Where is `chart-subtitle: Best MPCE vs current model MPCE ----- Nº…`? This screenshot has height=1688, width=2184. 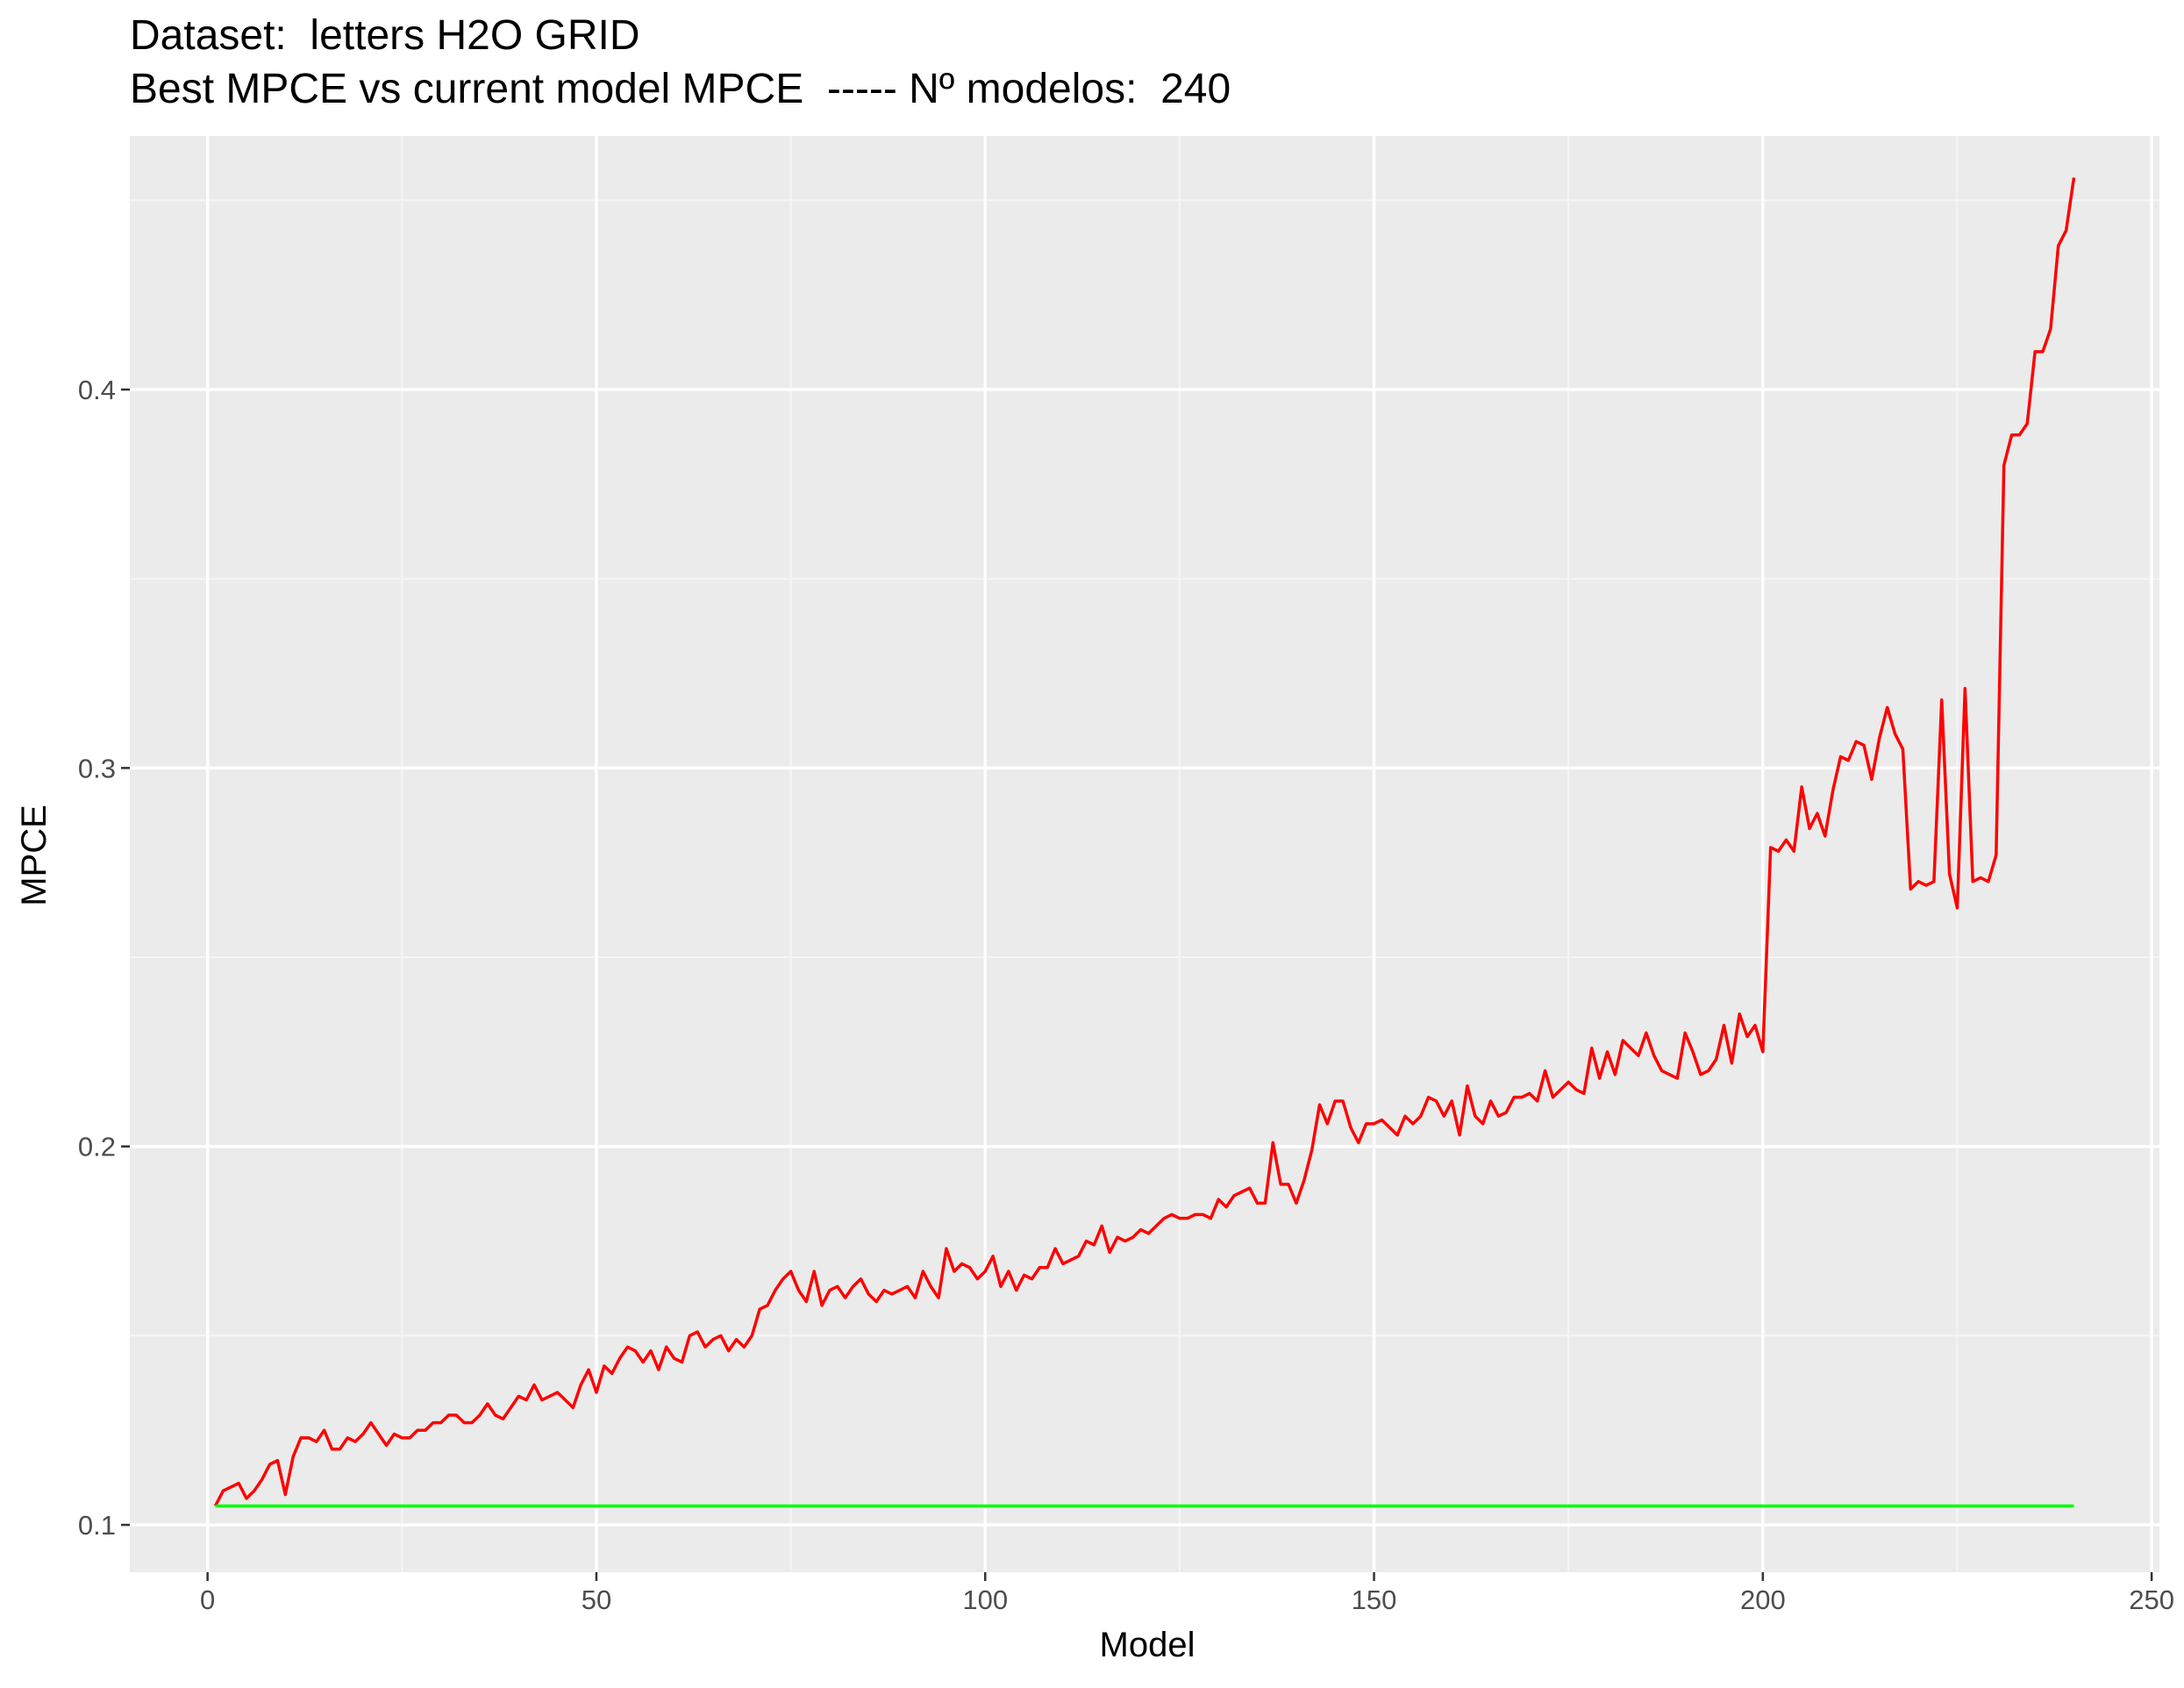 chart-subtitle: Best MPCE vs current model MPCE ----- Nº… is located at coordinates (680, 89).